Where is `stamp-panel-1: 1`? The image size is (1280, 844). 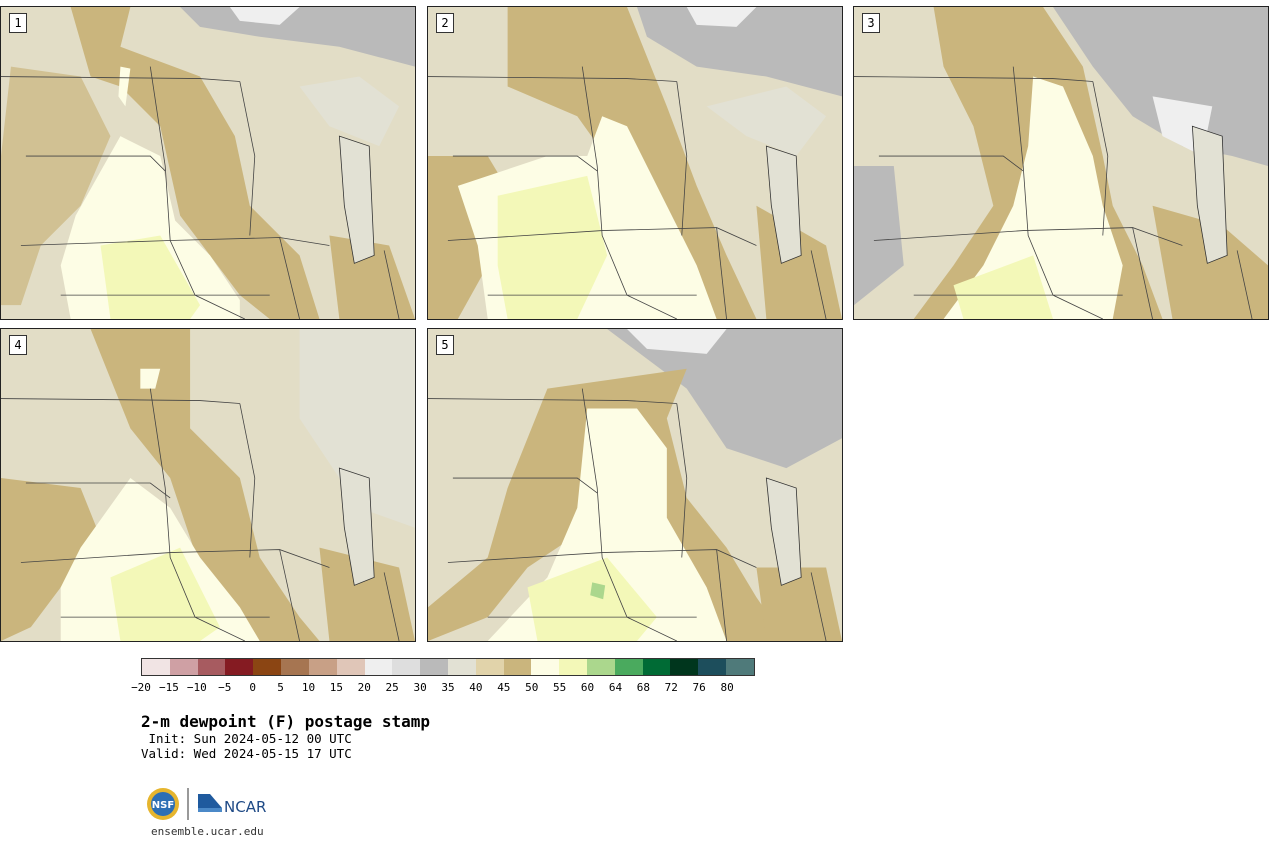 stamp-panel-1: 1 is located at coordinates (208, 163).